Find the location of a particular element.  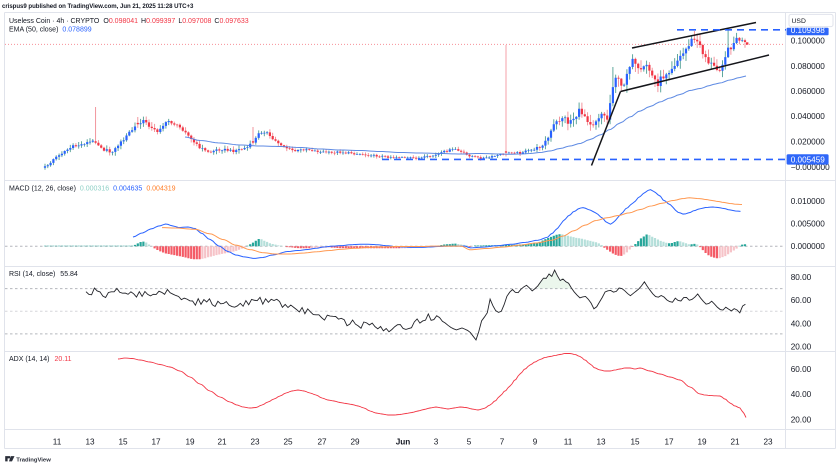

svg-text: 0.080000 is located at coordinates (808, 66).